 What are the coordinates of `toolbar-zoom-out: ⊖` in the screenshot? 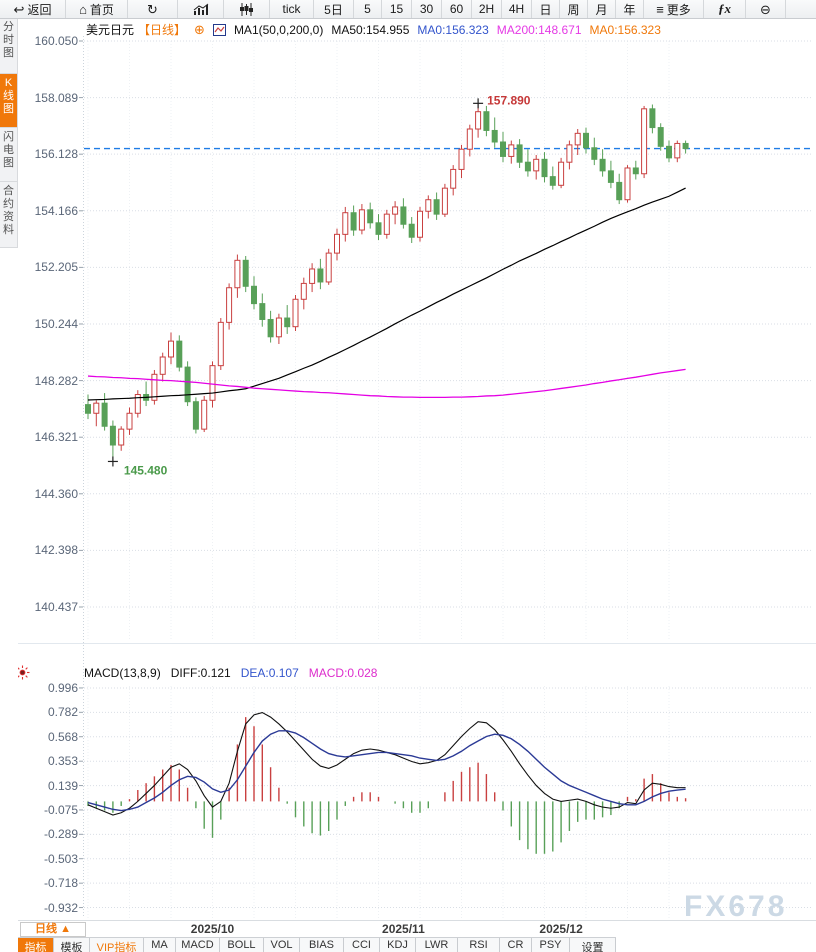 It's located at (766, 9).